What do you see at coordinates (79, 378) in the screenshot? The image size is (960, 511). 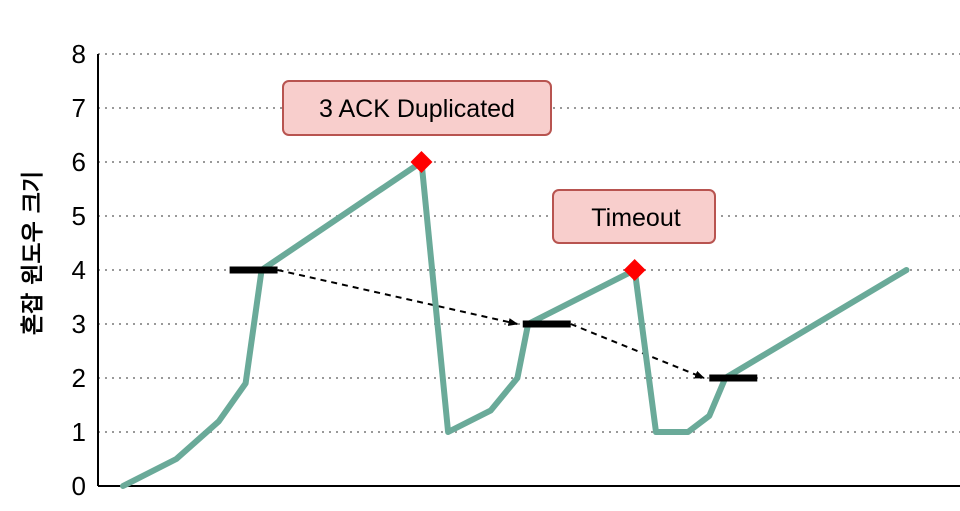 I see `y-tick-label: 2` at bounding box center [79, 378].